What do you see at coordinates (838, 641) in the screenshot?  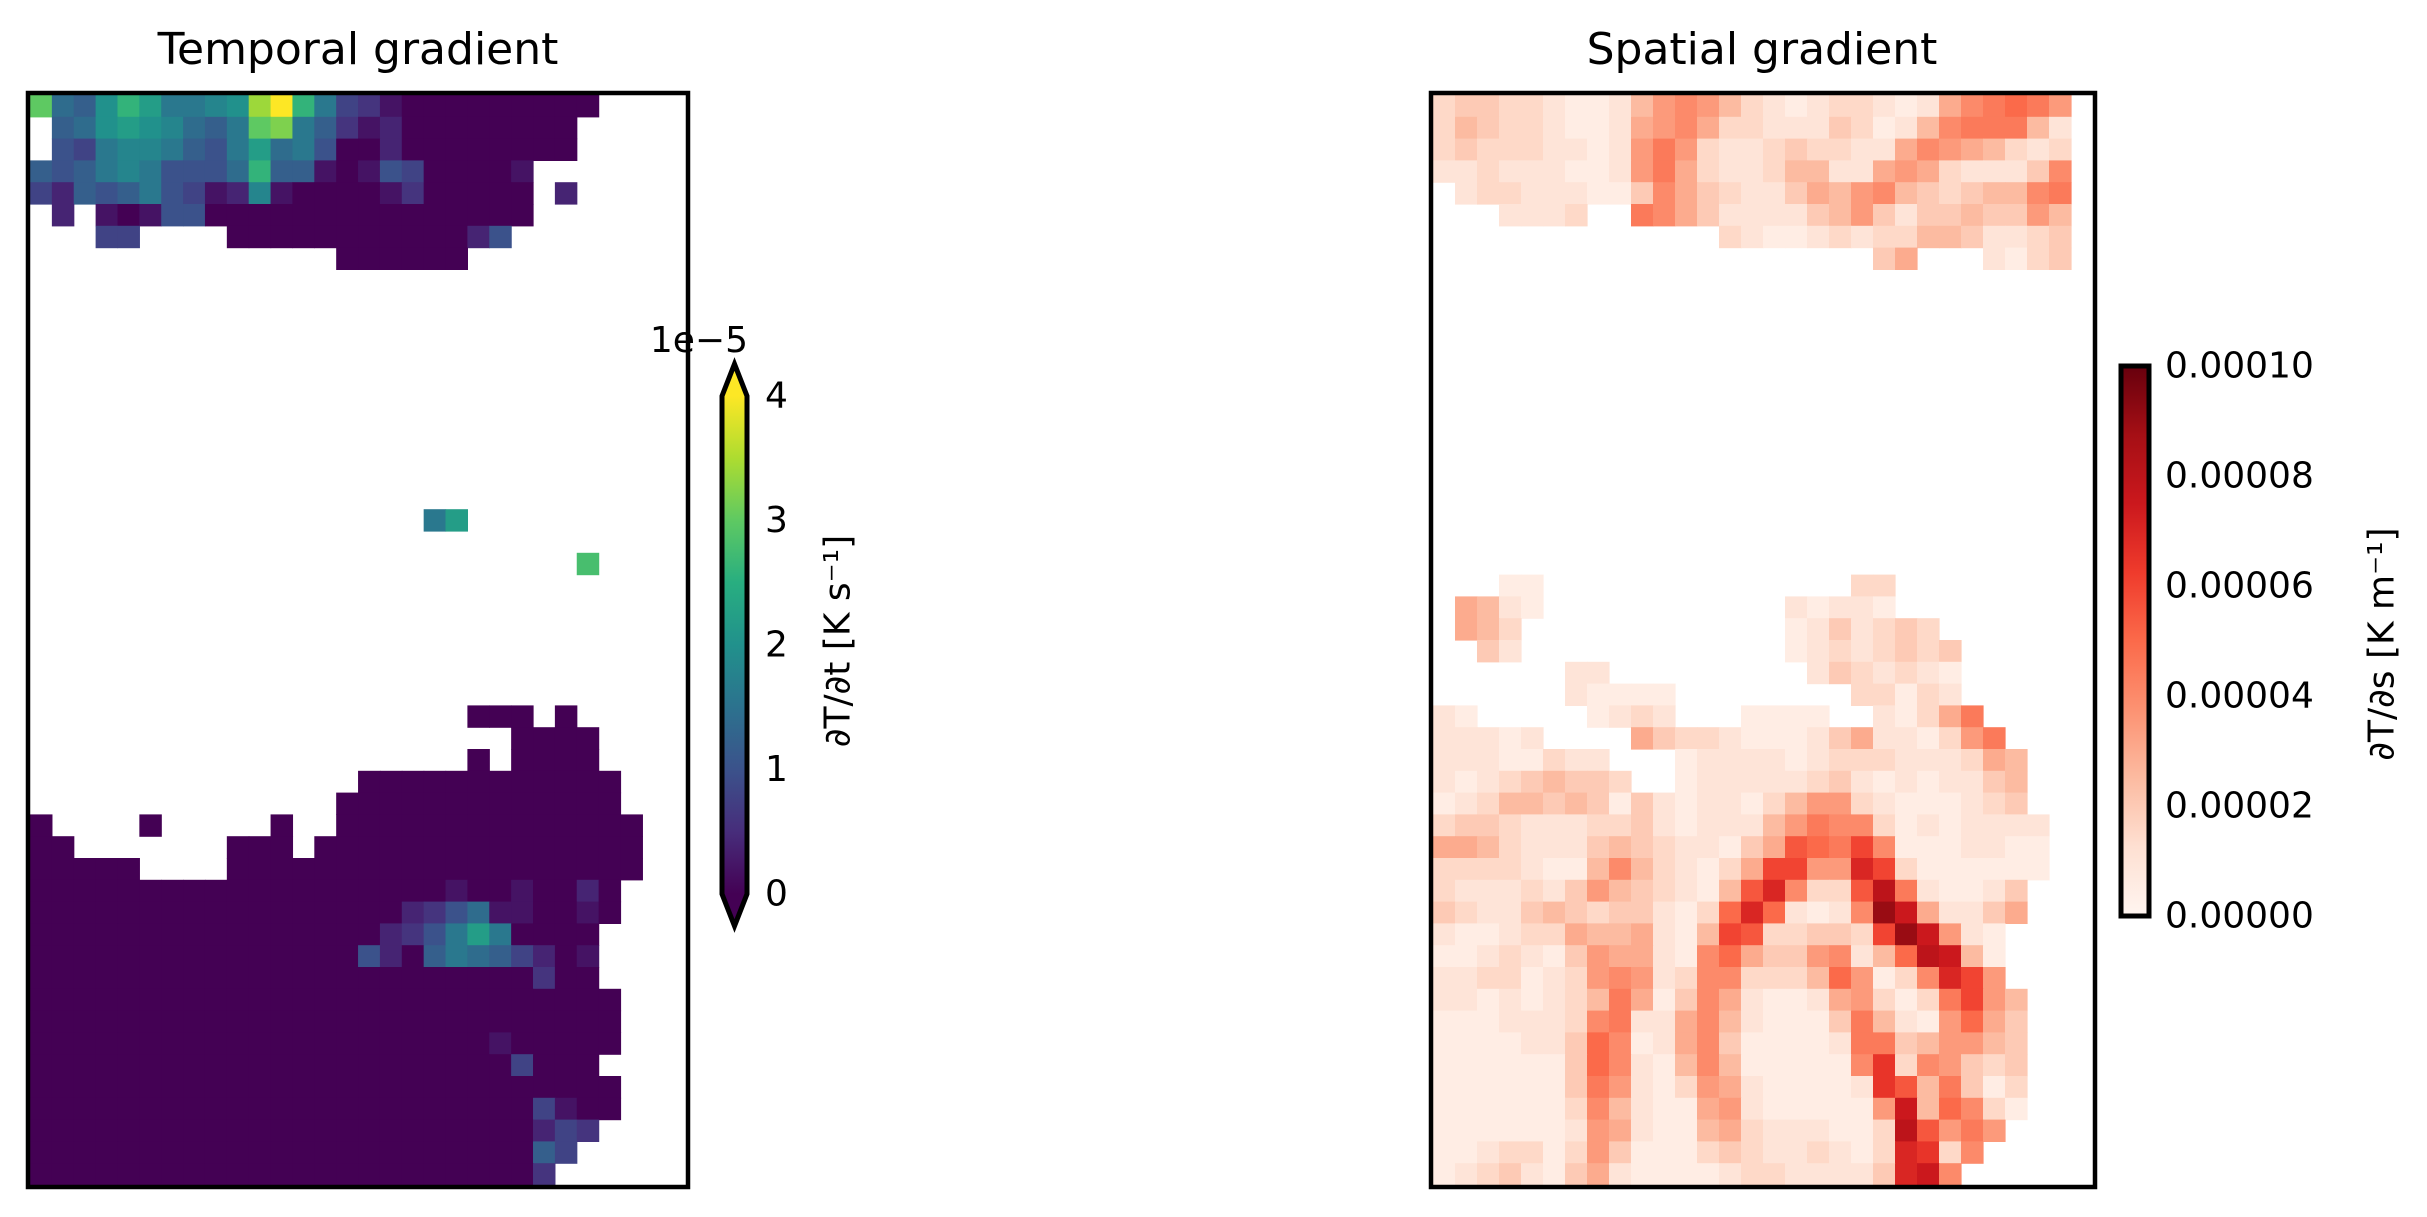 I see `temporal-colorbar-label: ∂T/∂t [K s⁻¹]` at bounding box center [838, 641].